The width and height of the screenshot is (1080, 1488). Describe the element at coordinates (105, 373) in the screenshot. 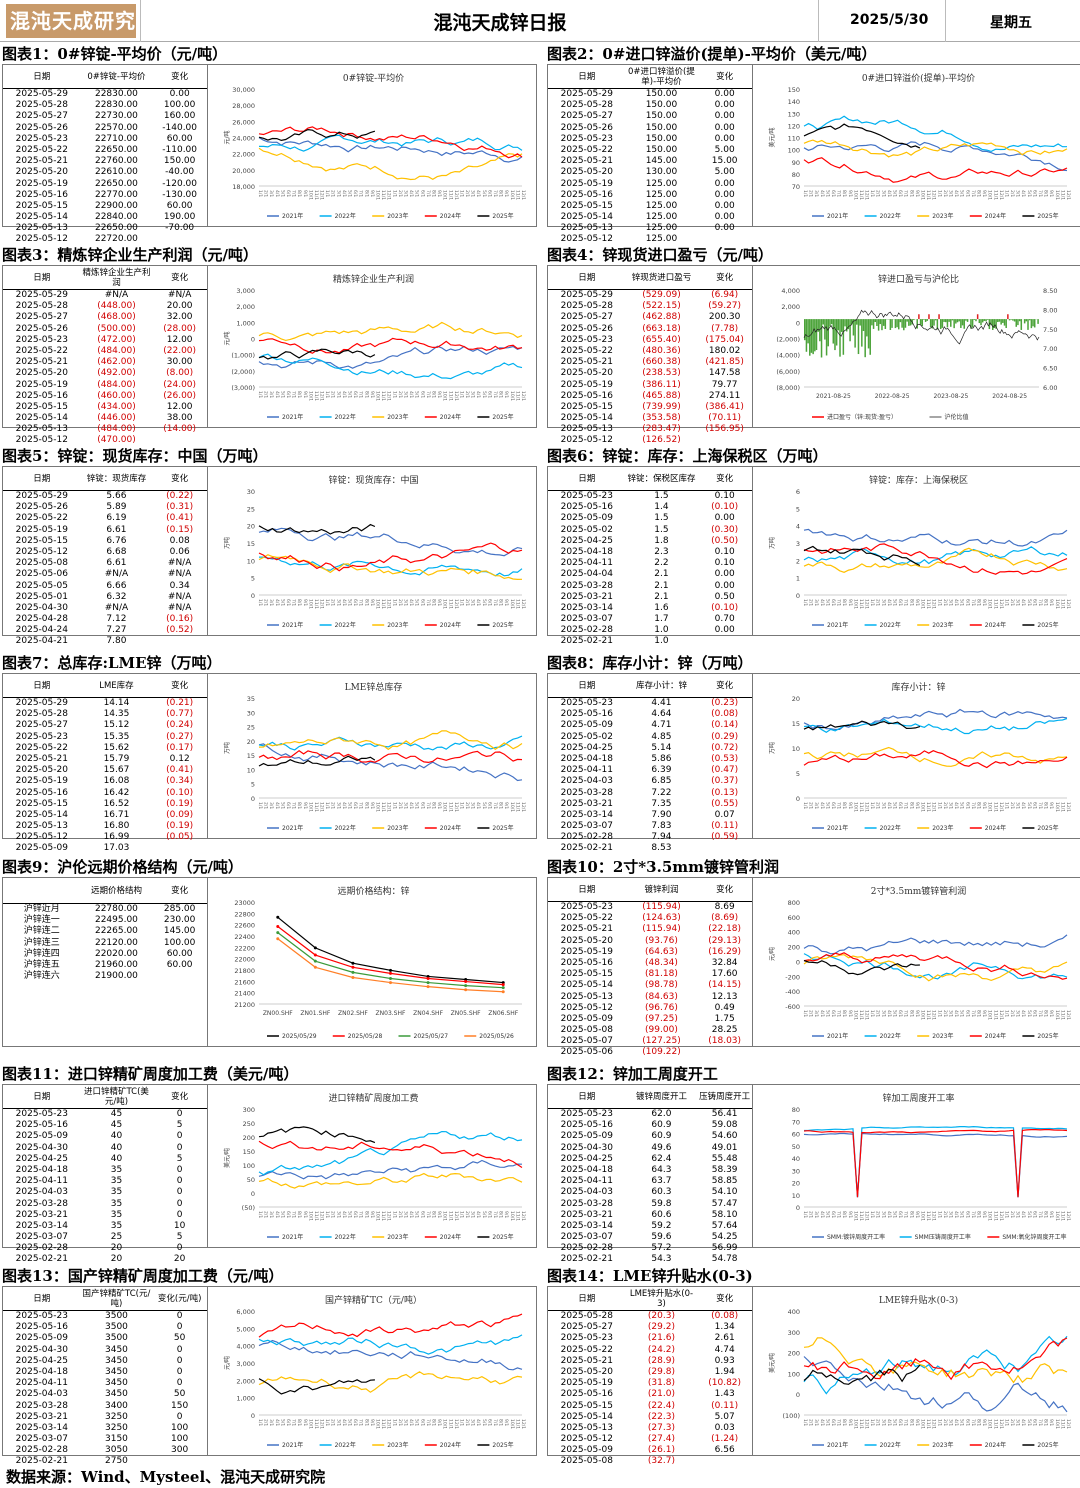

I see `table-row: 2025-05-20 (492.00) (8.00)` at that location.